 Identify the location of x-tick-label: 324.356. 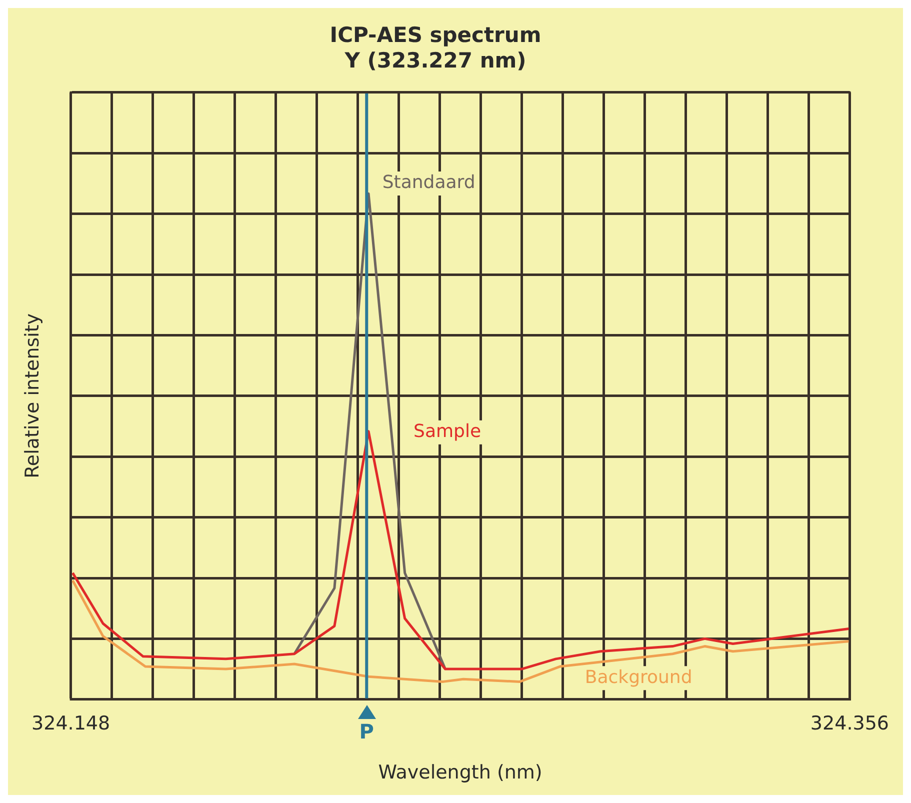
(850, 723).